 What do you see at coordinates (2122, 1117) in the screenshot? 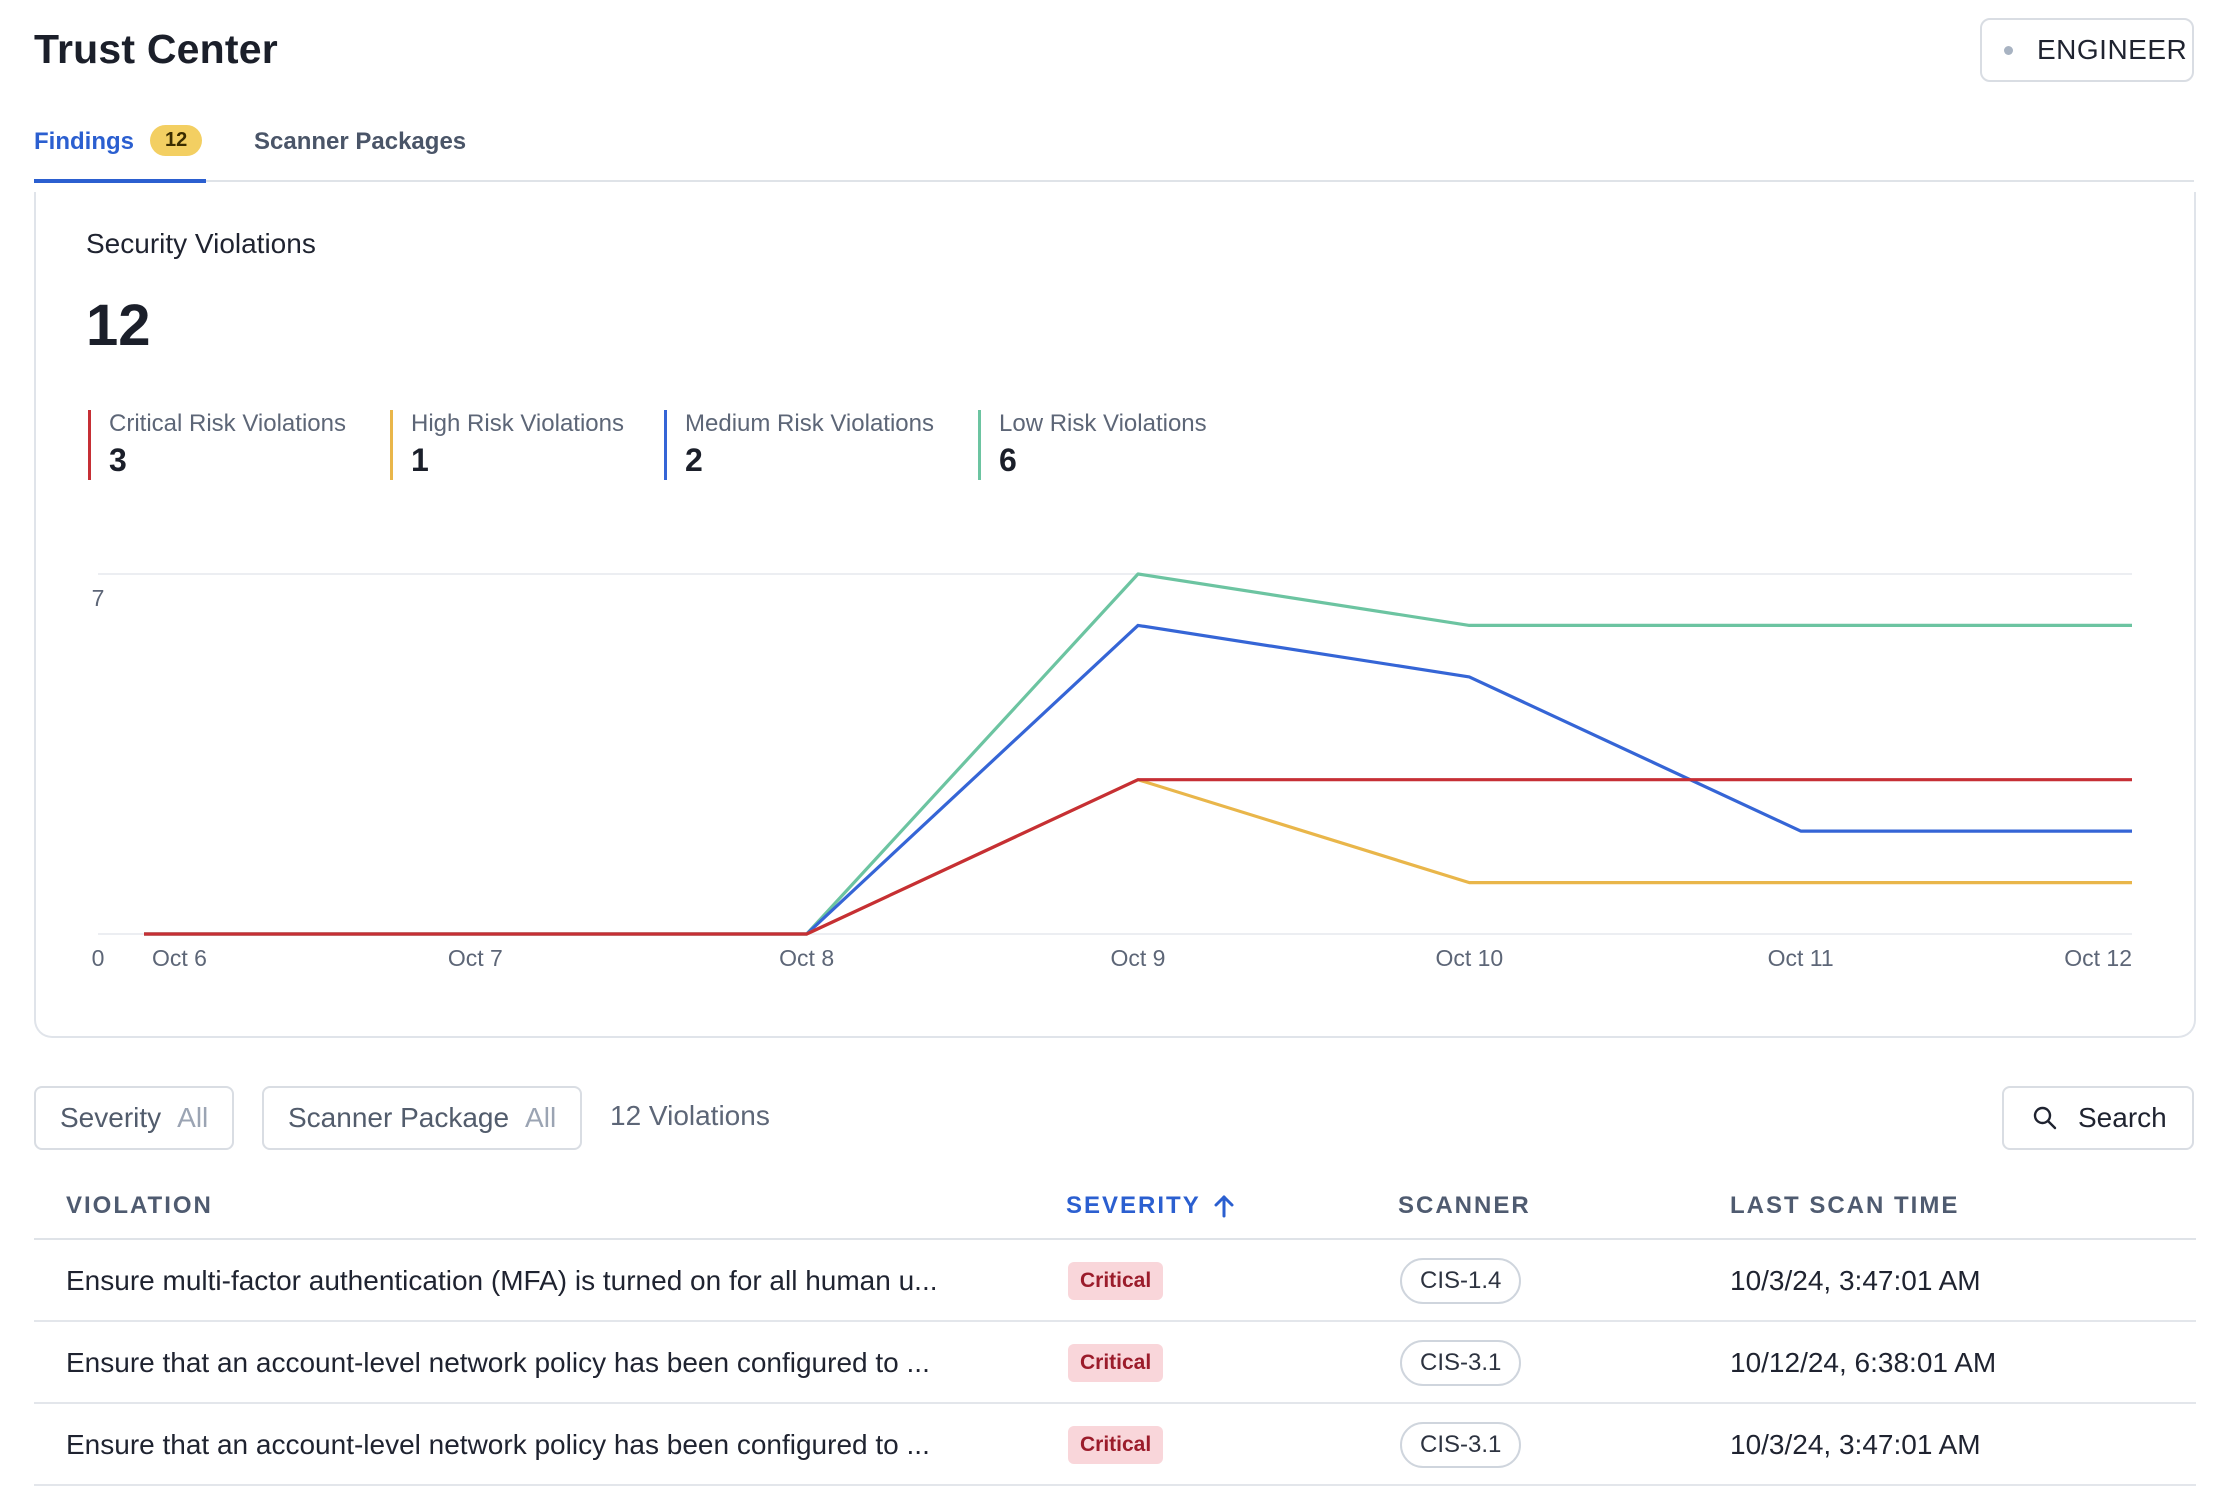
I see `search-label: Search` at bounding box center [2122, 1117].